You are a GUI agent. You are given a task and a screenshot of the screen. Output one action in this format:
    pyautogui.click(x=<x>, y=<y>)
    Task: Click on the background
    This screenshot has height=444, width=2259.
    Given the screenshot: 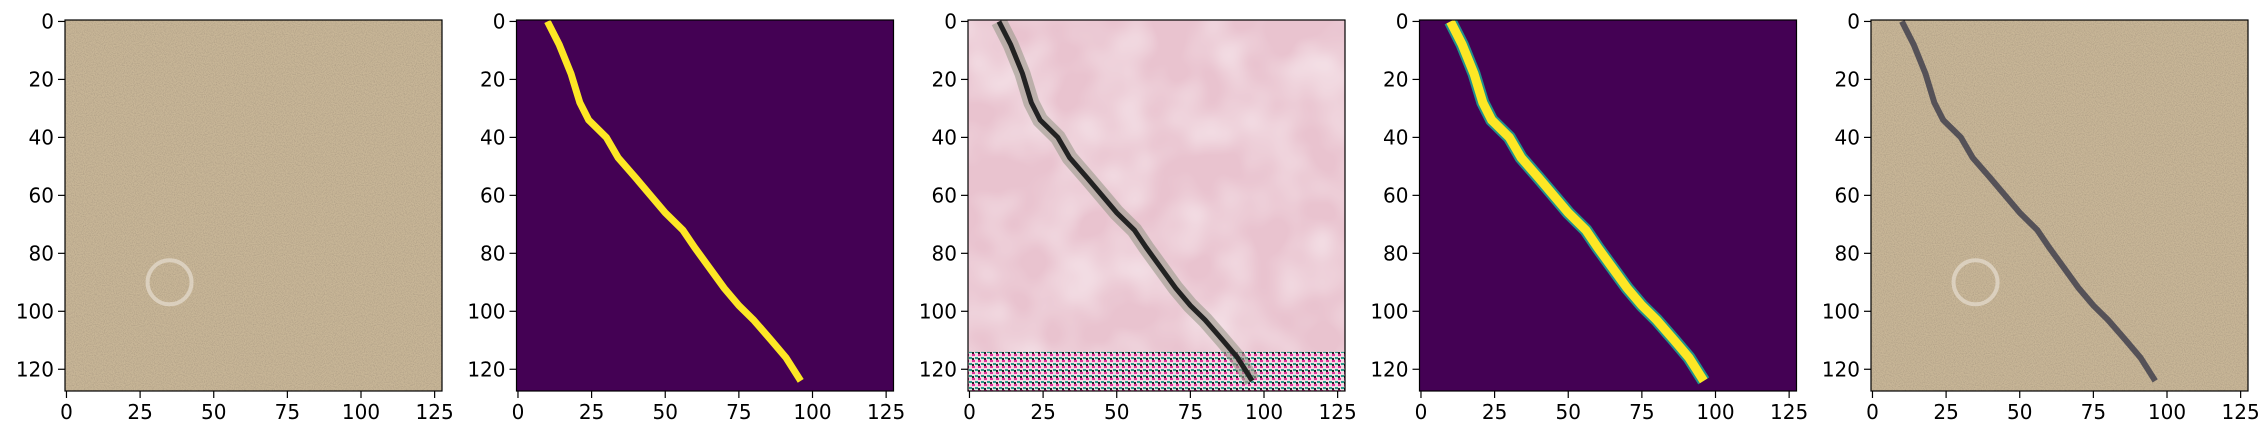 What is the action you would take?
    pyautogui.click(x=705, y=205)
    